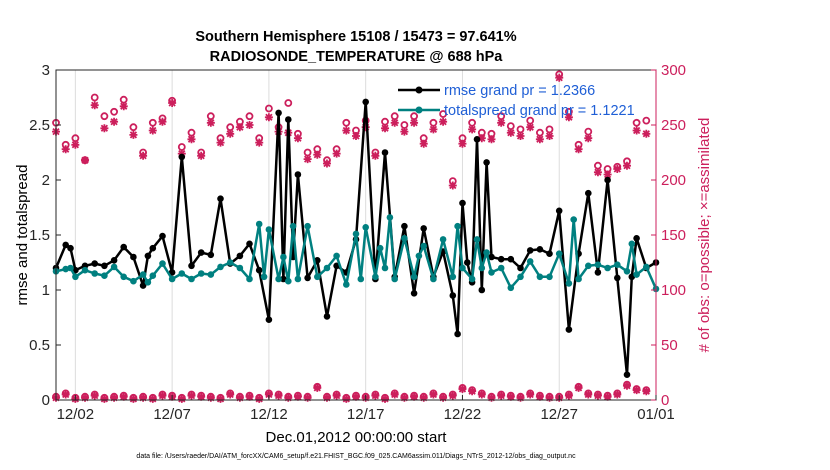 Image resolution: width=830 pixels, height=470 pixels. What do you see at coordinates (704, 235) in the screenshot?
I see `y-axis-right-label: # of obs: o=possible; ×=assimilated` at bounding box center [704, 235].